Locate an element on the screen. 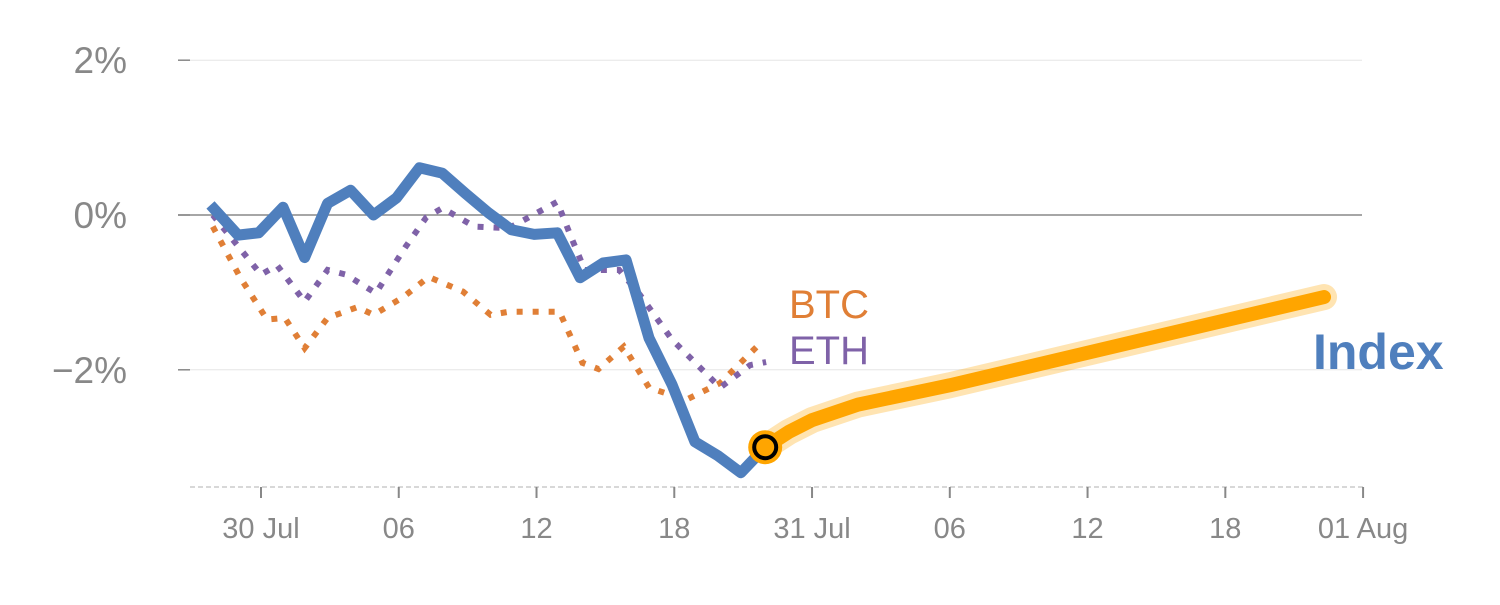 Image resolution: width=1500 pixels, height=605 pixels. x-tick-label: 30 Jul is located at coordinates (260, 529).